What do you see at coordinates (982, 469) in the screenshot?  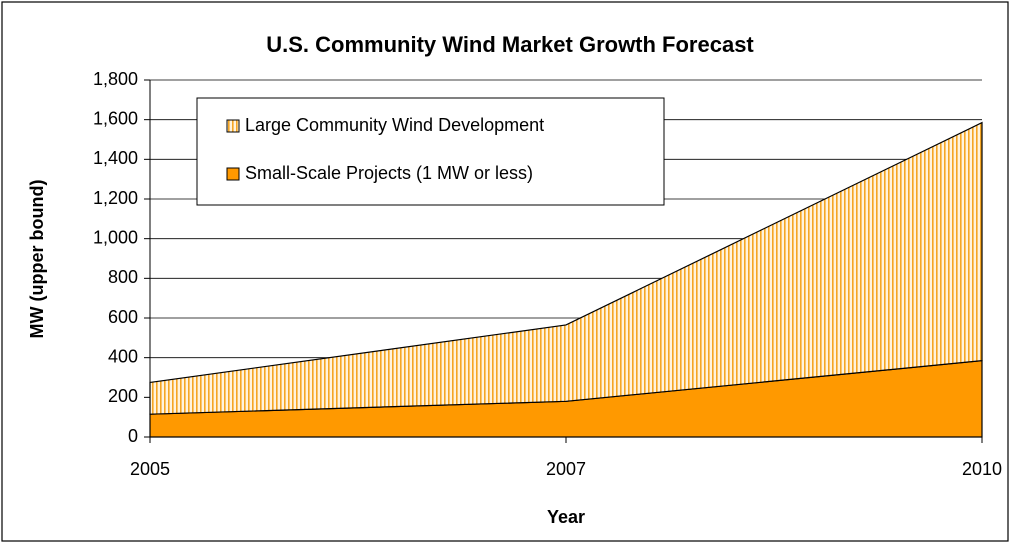 I see `x-tick-label: 2010` at bounding box center [982, 469].